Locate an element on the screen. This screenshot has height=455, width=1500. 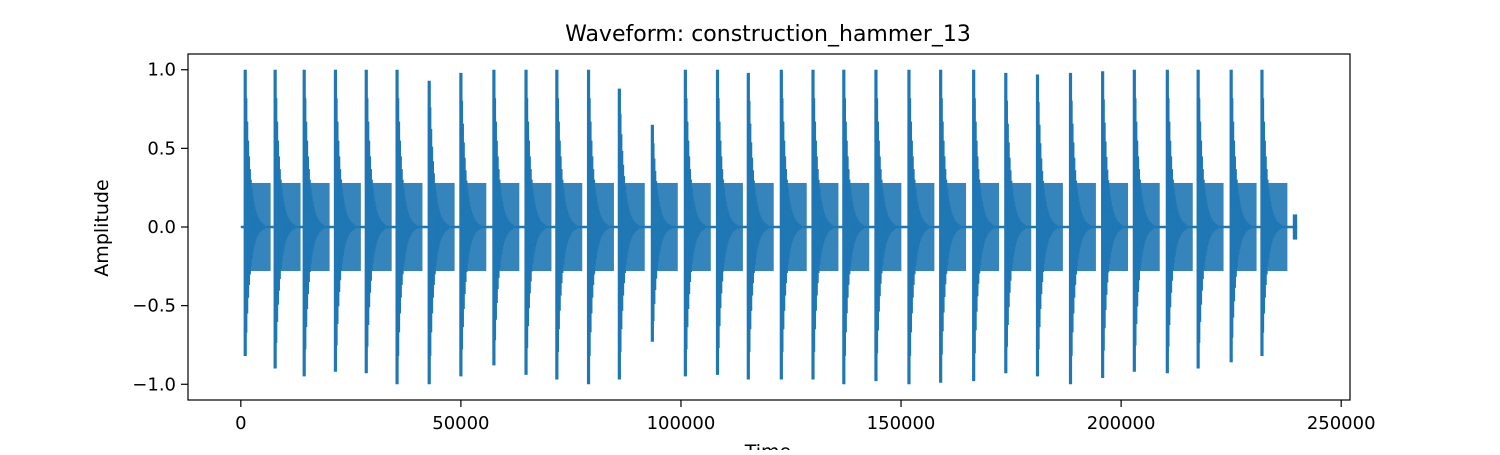
y-tick-label: 1.0 is located at coordinates (161, 70).